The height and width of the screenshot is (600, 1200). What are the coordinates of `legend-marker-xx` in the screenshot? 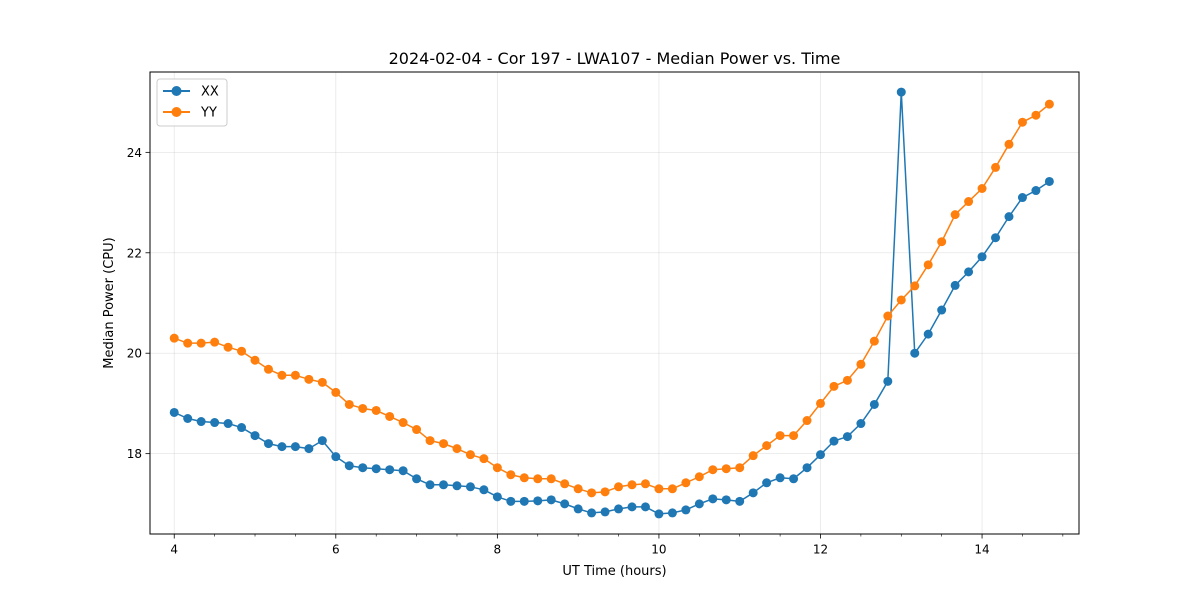 It's located at (176, 91).